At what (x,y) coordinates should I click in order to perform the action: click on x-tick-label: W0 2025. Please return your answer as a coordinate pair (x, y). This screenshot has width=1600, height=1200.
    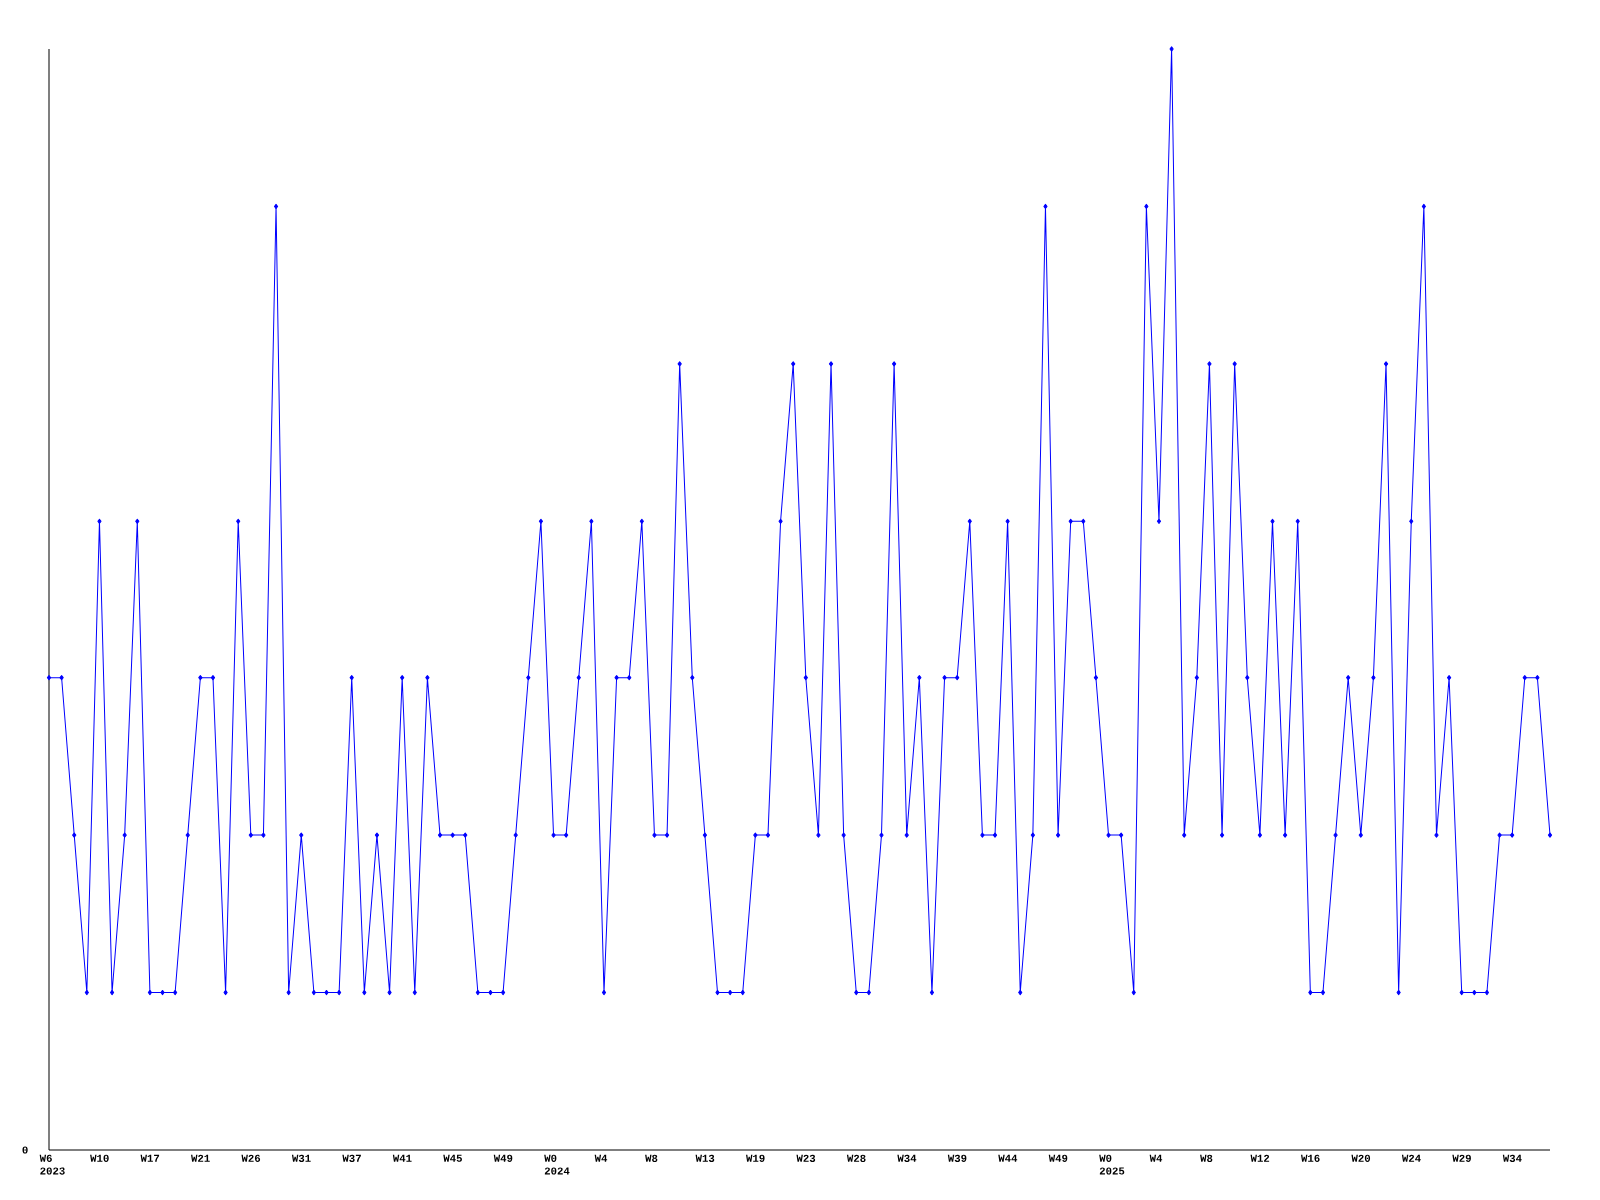
    Looking at the image, I should click on (1112, 1164).